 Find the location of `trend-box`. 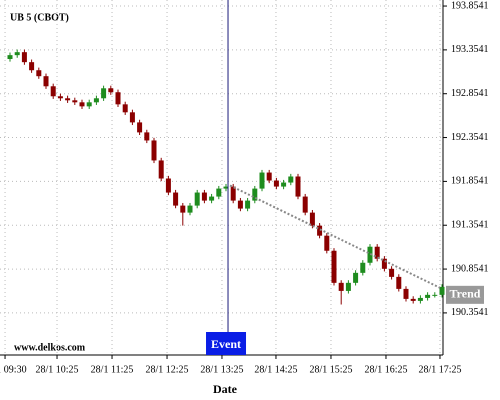

trend-box is located at coordinates (465, 294).